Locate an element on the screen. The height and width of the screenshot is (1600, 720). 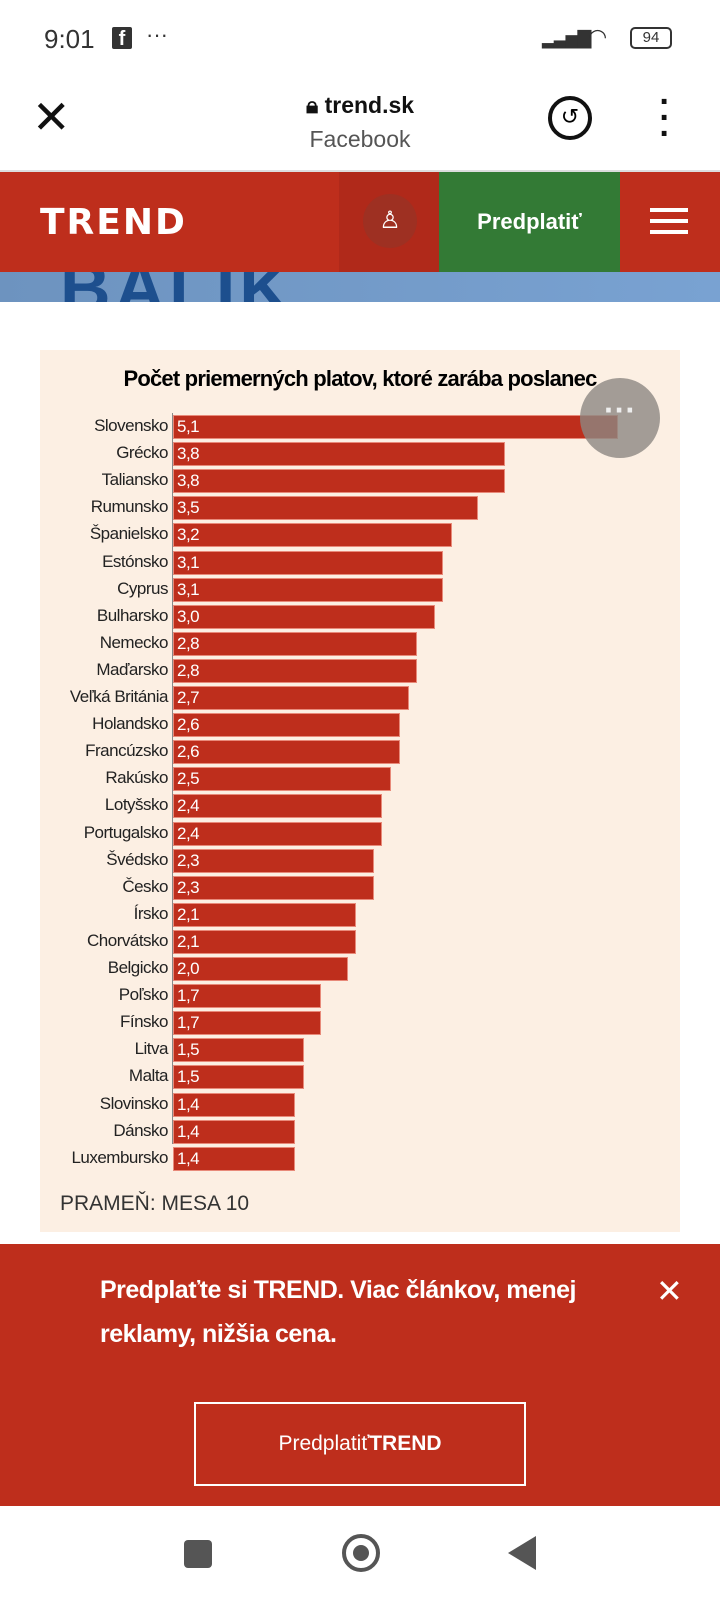
user-icon: ♙ is located at coordinates (390, 221).